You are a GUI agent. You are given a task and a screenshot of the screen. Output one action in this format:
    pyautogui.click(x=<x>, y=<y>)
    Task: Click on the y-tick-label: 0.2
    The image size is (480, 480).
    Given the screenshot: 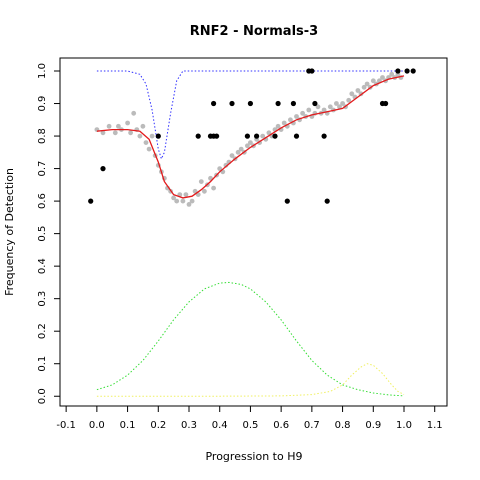 What is the action you would take?
    pyautogui.click(x=42, y=331)
    